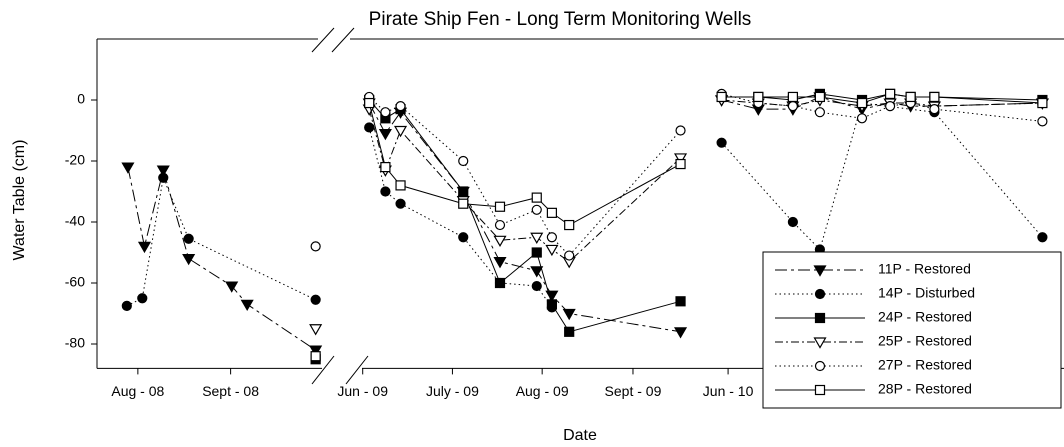  What do you see at coordinates (452, 391) in the screenshot?
I see `x-tick-label: July - 09` at bounding box center [452, 391].